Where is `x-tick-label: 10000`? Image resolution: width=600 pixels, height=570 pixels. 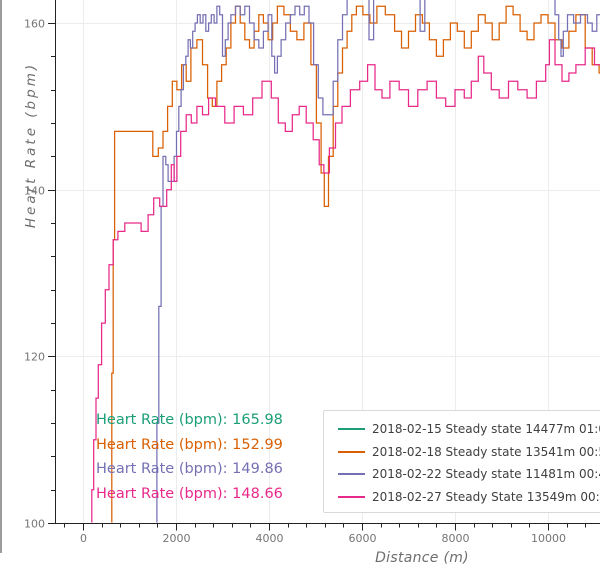
x-tick-label: 10000 is located at coordinates (548, 538).